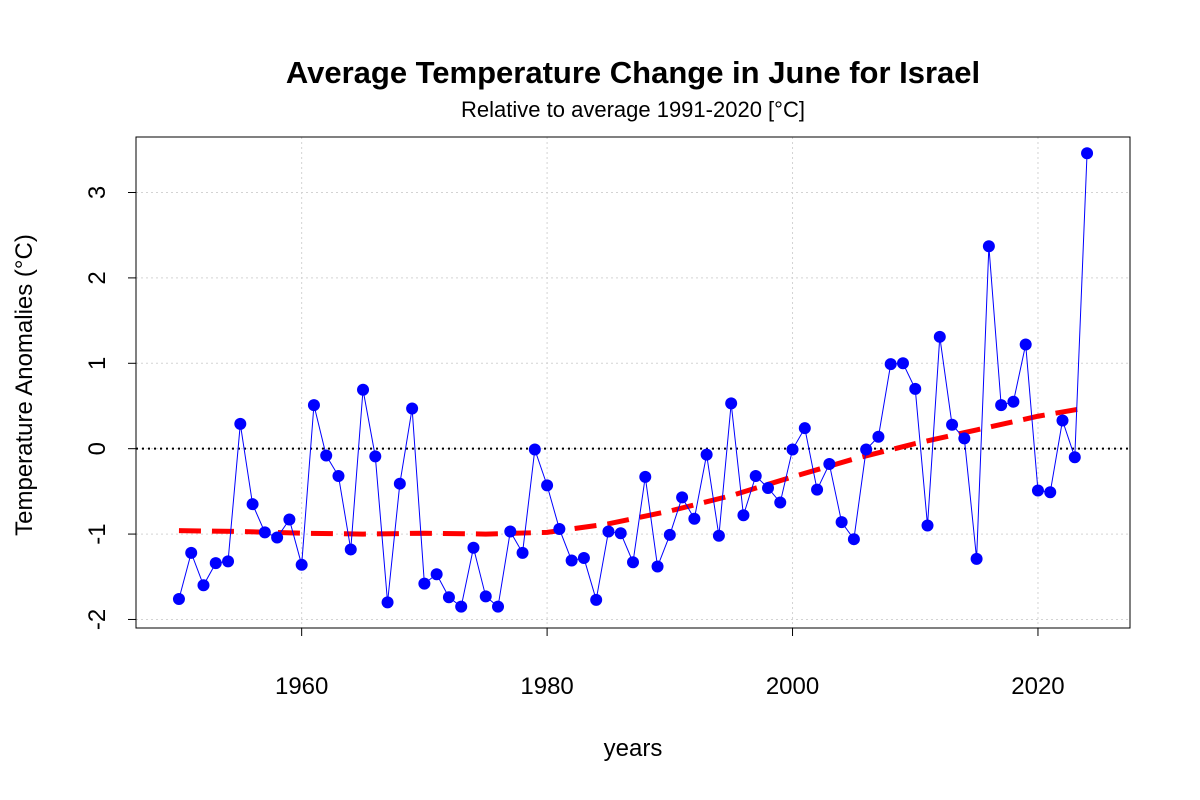 The height and width of the screenshot is (800, 1200). Describe the element at coordinates (97, 277) in the screenshot. I see `y-tick-label: 2` at that location.